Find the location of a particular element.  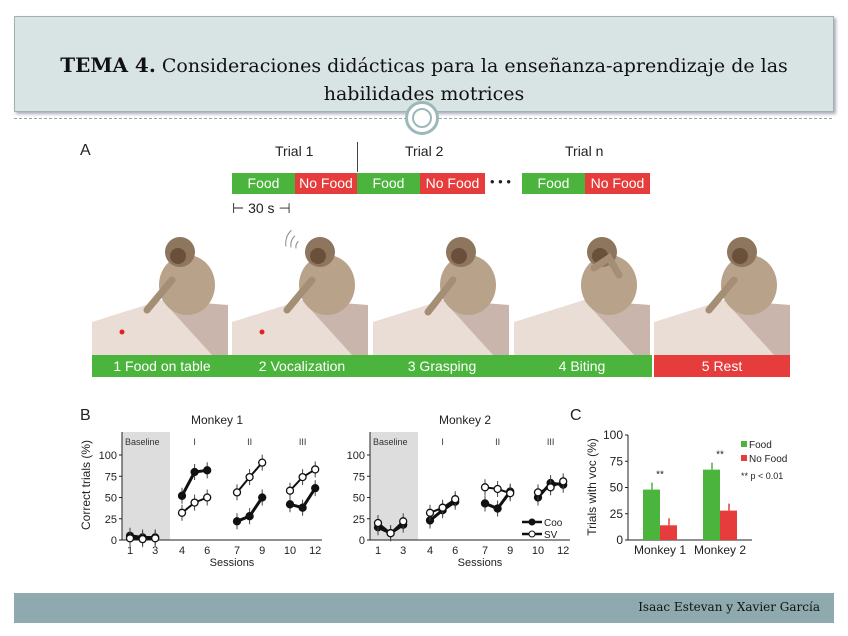

title-bold: TEMA 4. is located at coordinates (108, 65).